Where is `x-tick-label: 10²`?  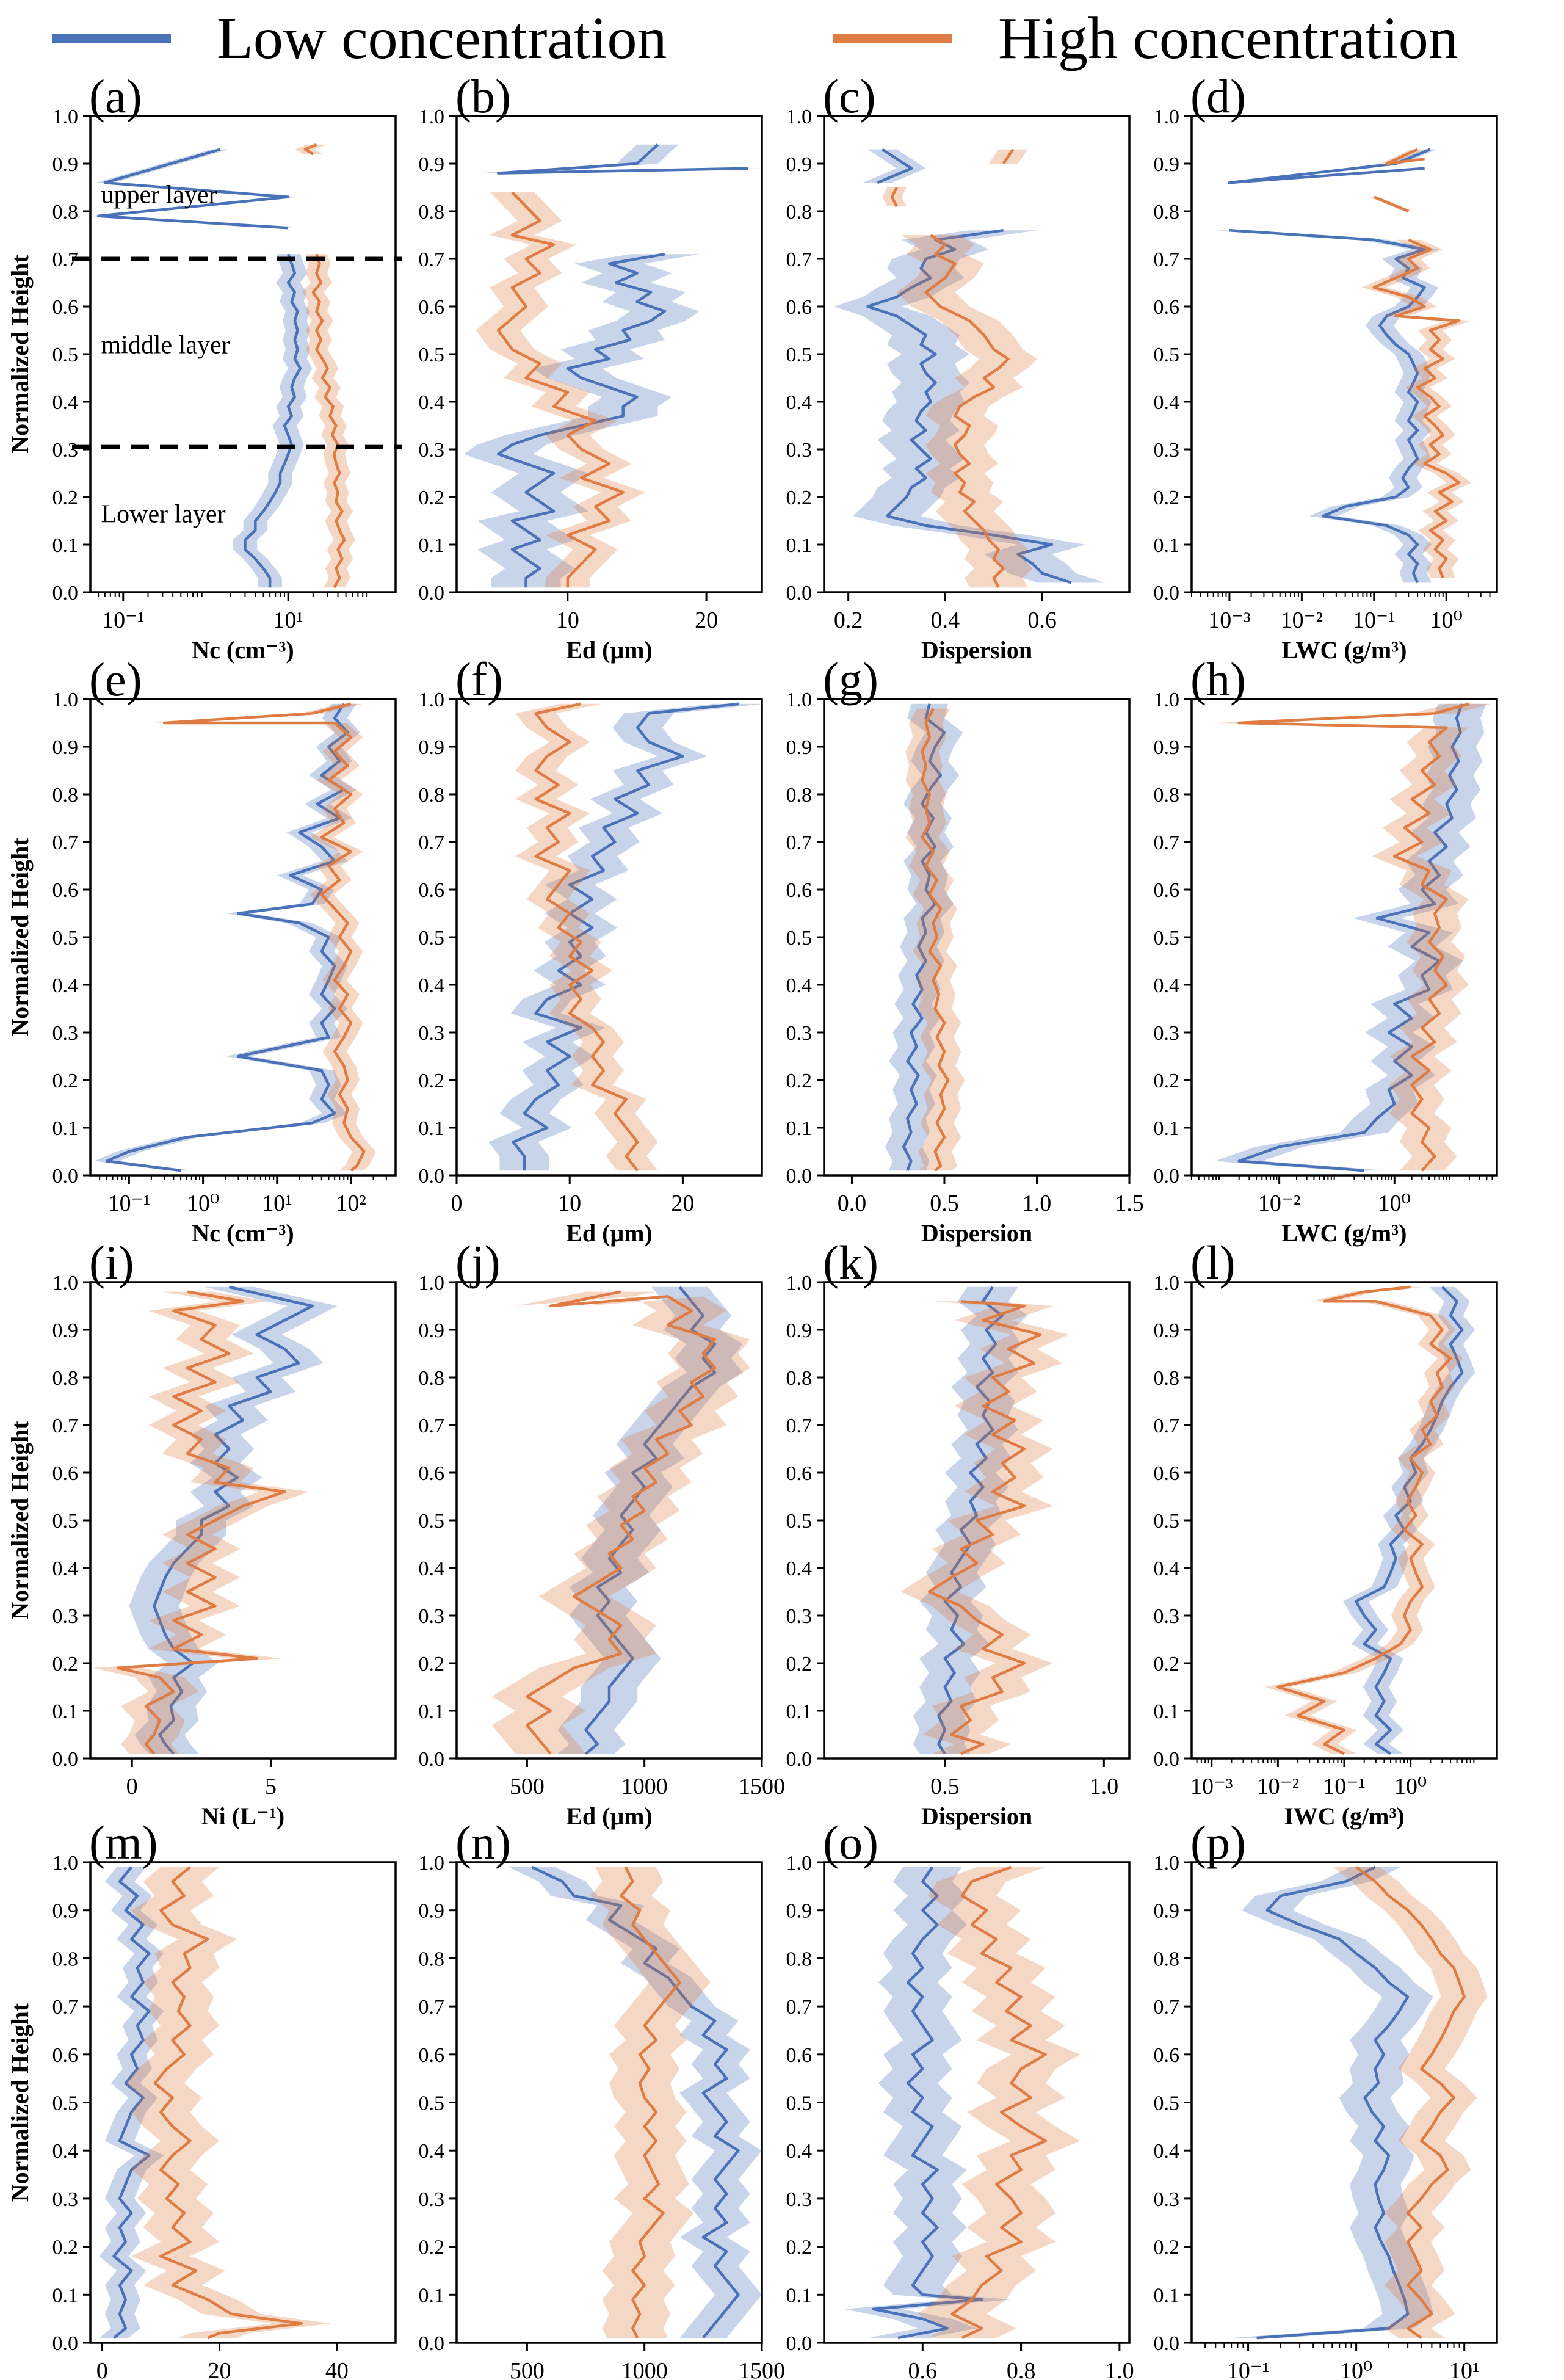
x-tick-label: 10² is located at coordinates (351, 1203).